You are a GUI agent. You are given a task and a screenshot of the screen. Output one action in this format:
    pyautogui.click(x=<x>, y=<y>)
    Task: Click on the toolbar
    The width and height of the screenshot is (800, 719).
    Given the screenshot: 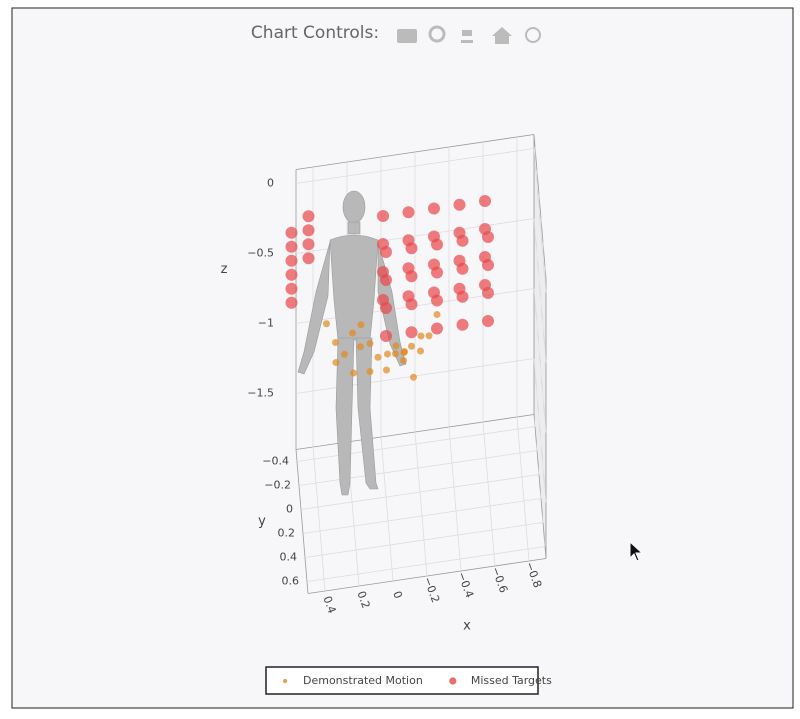 What is the action you would take?
    pyautogui.click(x=469, y=34)
    